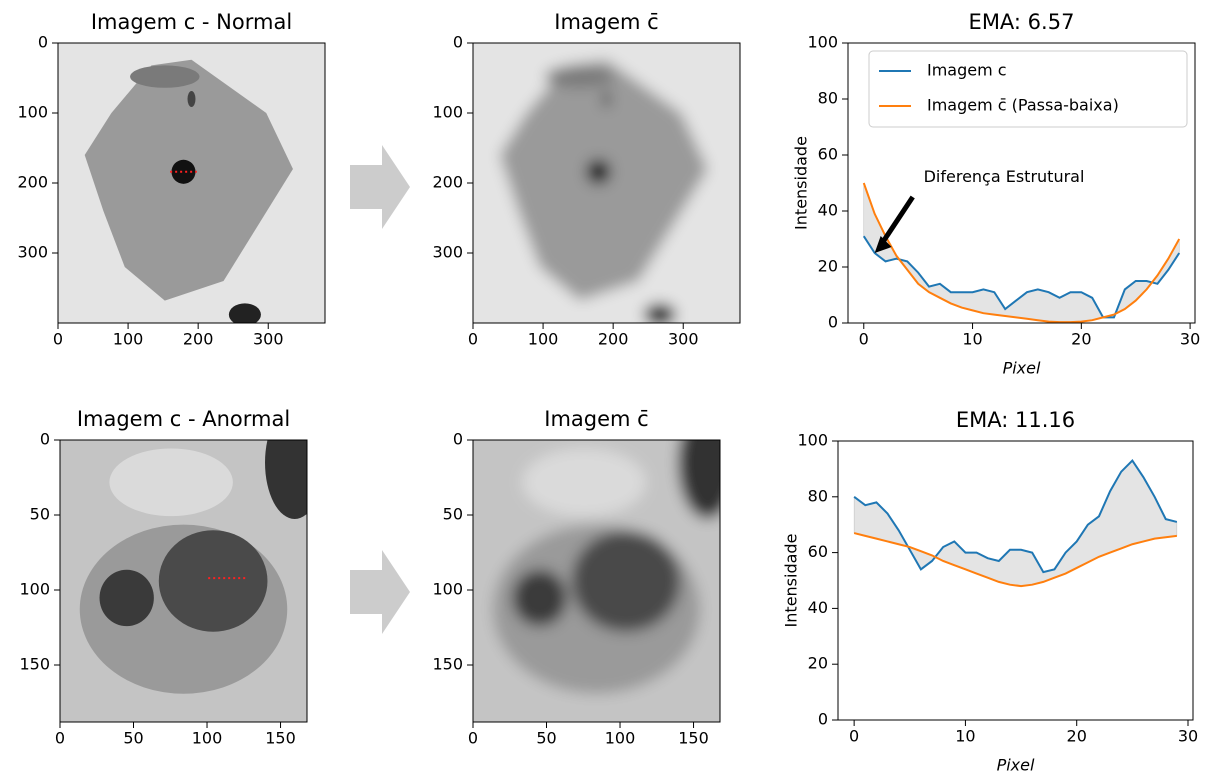  I want to click on chart-title: Imagem c - Normal, so click(191, 22).